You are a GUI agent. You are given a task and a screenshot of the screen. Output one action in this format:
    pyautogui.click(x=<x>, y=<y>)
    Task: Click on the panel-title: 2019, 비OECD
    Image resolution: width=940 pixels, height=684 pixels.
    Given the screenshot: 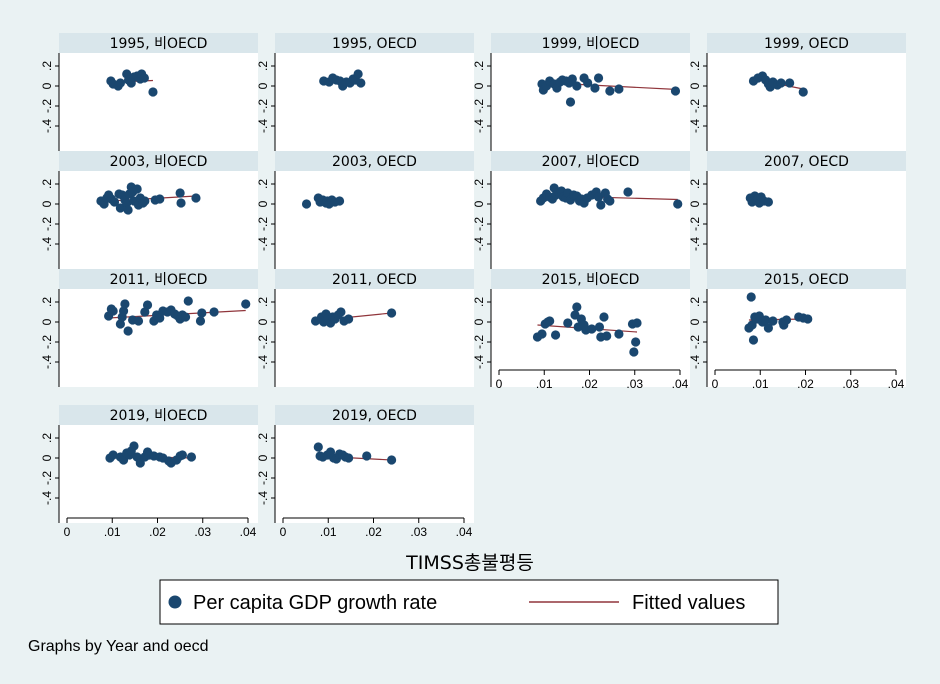 What is the action you would take?
    pyautogui.click(x=159, y=416)
    